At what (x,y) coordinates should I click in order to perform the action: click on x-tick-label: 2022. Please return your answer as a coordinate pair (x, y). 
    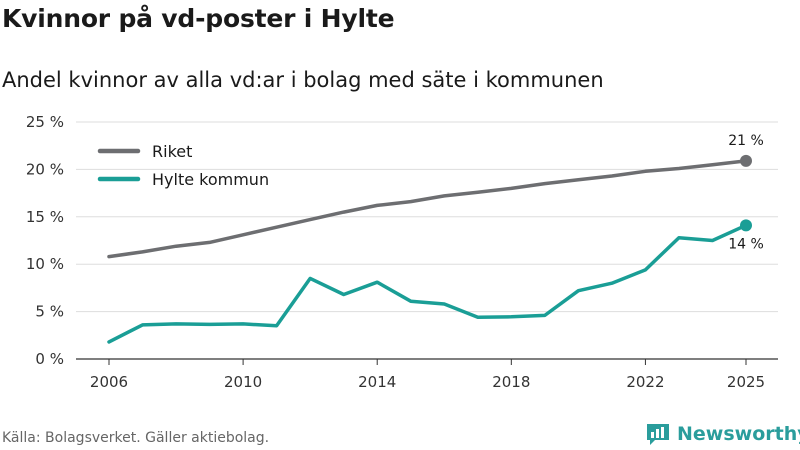
    Looking at the image, I should click on (645, 382).